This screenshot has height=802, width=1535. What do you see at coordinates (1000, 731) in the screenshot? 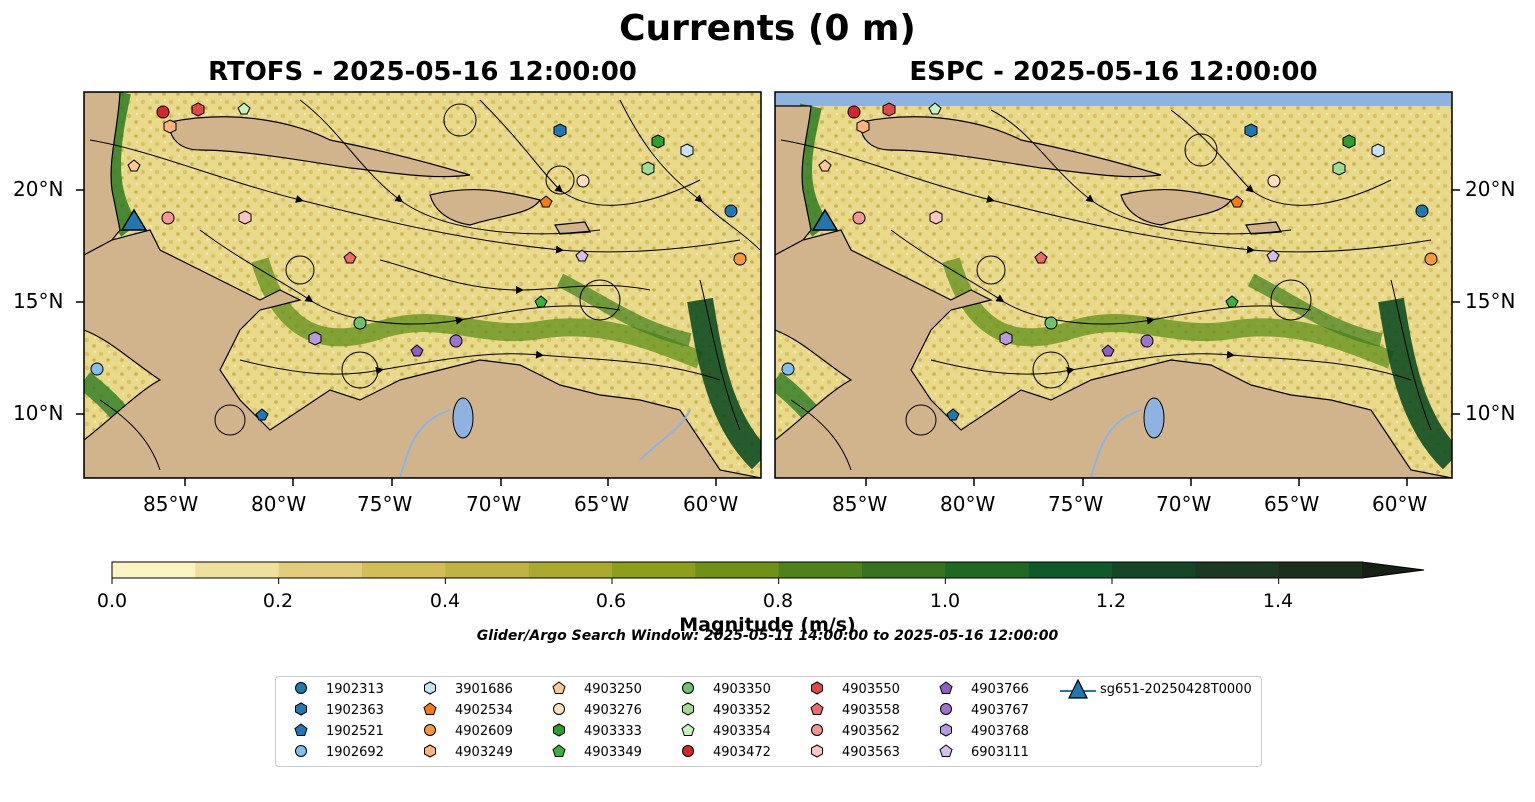
I see `legend-label: 4903768` at bounding box center [1000, 731].